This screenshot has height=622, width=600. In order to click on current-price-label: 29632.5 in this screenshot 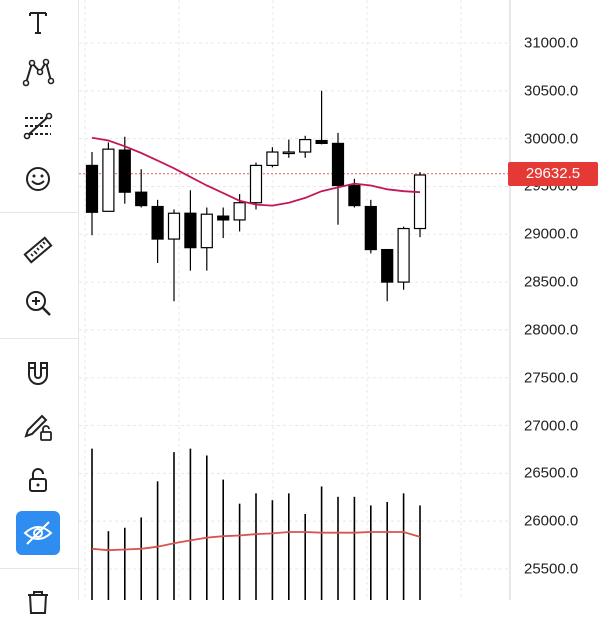, I will do `click(553, 173)`.